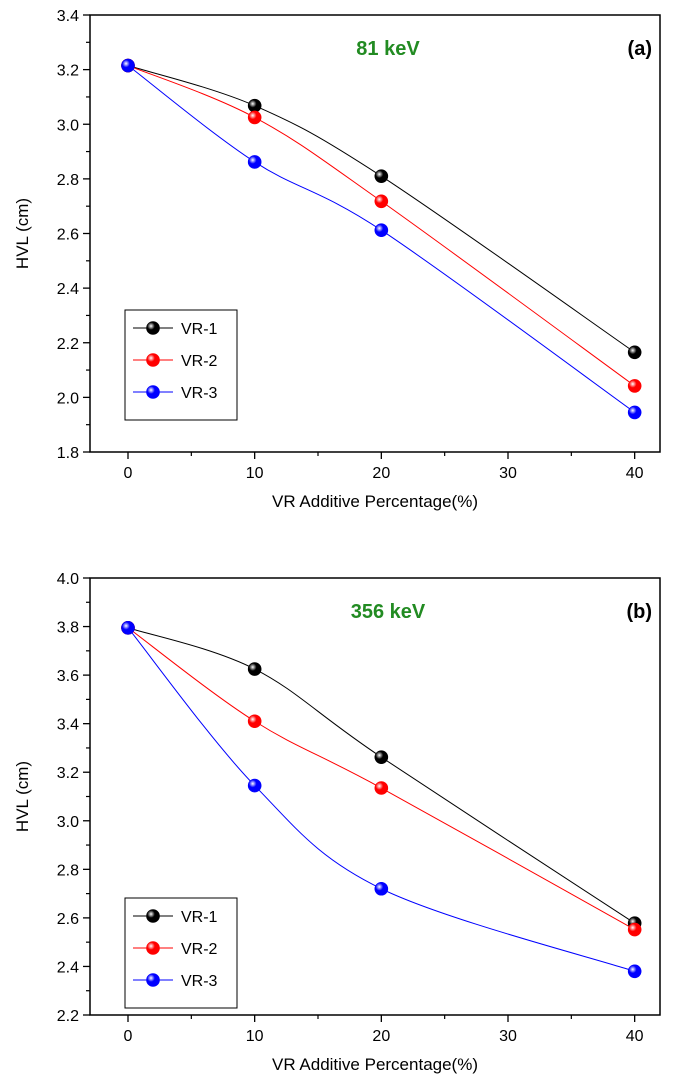 Image resolution: width=674 pixels, height=1084 pixels. Describe the element at coordinates (68, 628) in the screenshot. I see `y-tick-label: 3.8` at that location.